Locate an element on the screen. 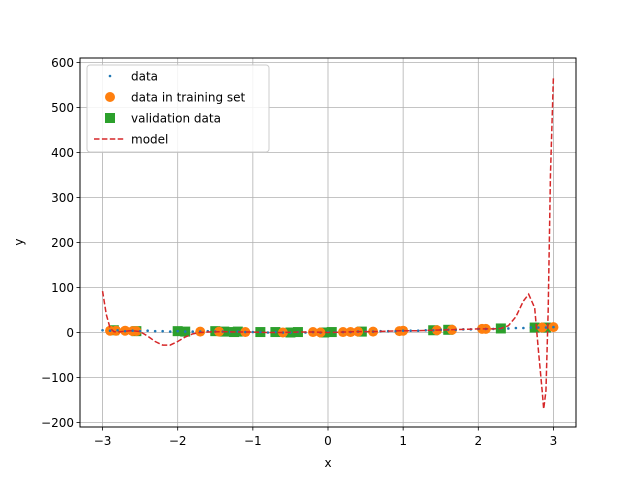  y-tick-label: 0 is located at coordinates (70, 333).